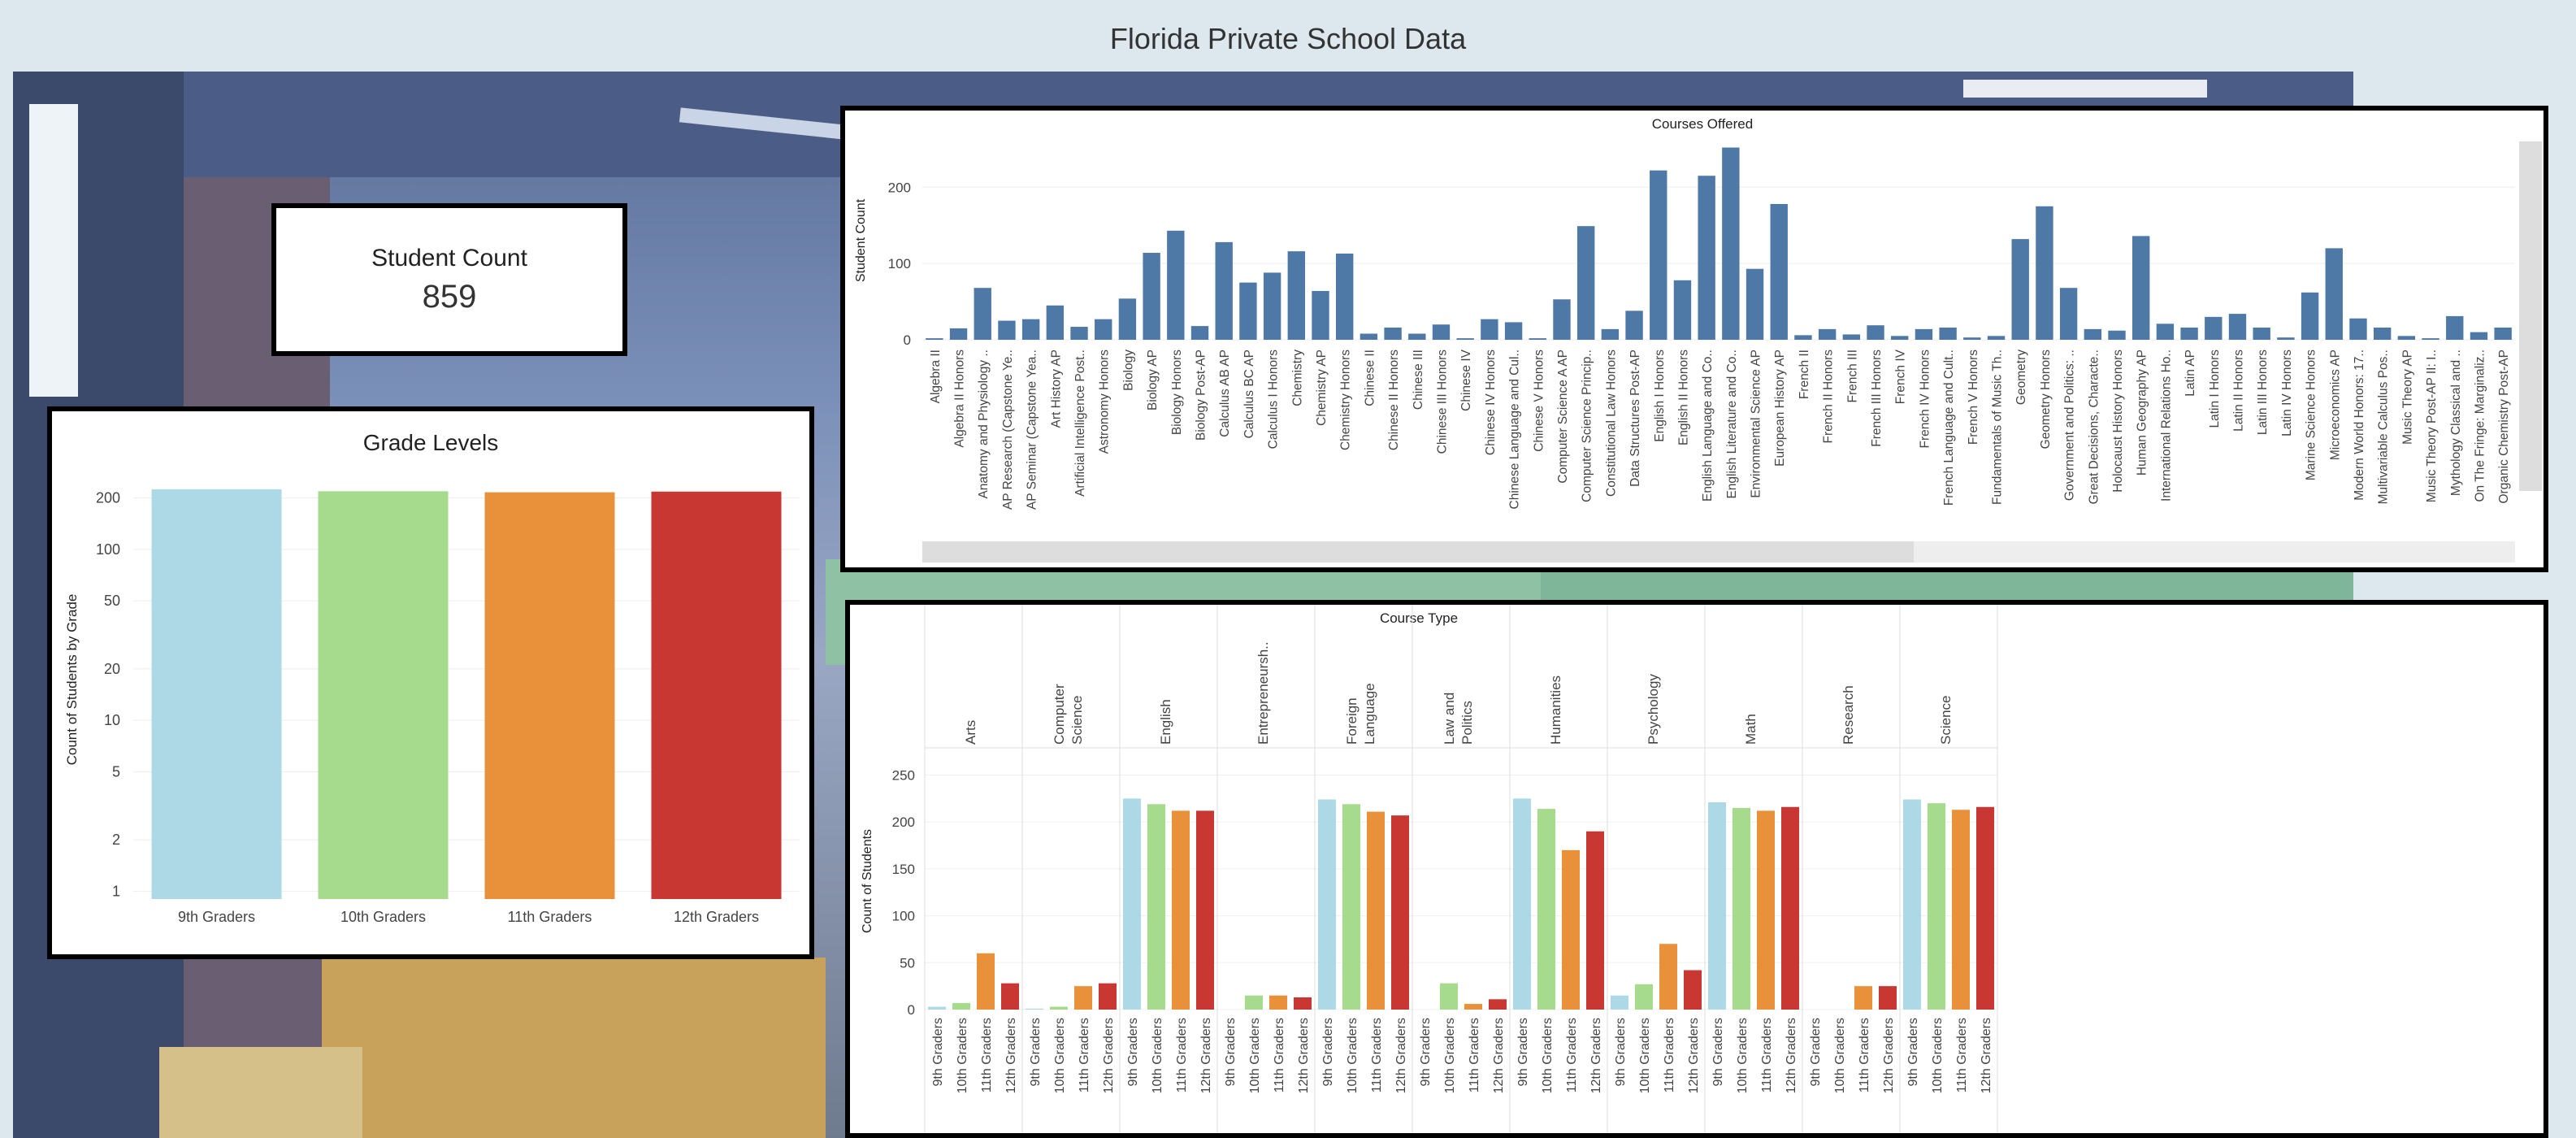 Image resolution: width=2576 pixels, height=1138 pixels. What do you see at coordinates (2531, 316) in the screenshot?
I see `courses-vertical-scrollbar` at bounding box center [2531, 316].